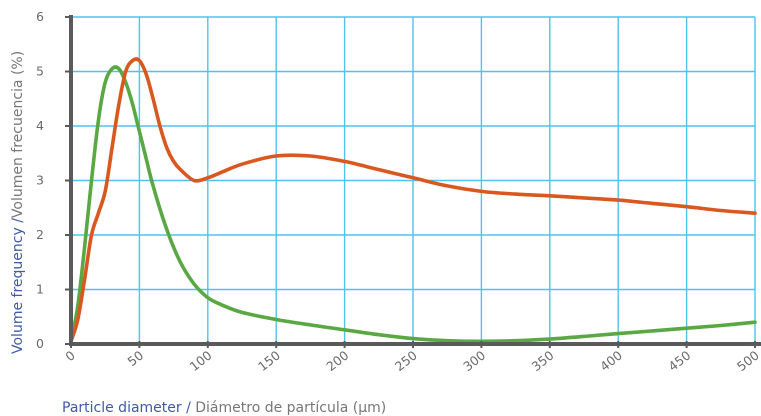  I want to click on y-tick-label: 3, so click(40, 180).